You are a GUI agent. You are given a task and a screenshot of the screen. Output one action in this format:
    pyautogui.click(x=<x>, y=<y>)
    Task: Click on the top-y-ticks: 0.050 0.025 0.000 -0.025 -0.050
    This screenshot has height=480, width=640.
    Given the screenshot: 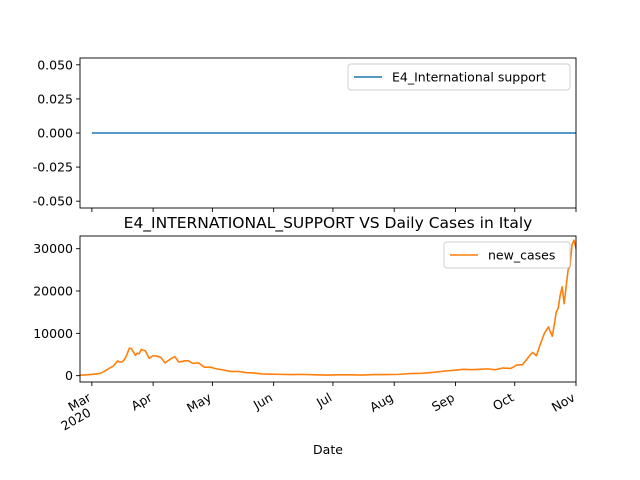 What is the action you would take?
    pyautogui.click(x=56, y=133)
    